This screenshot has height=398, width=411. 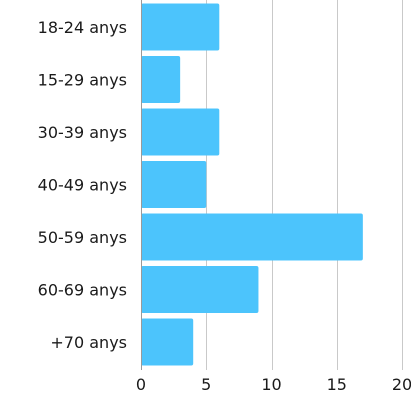 I want to click on x-tick-label: 5, so click(x=206, y=384).